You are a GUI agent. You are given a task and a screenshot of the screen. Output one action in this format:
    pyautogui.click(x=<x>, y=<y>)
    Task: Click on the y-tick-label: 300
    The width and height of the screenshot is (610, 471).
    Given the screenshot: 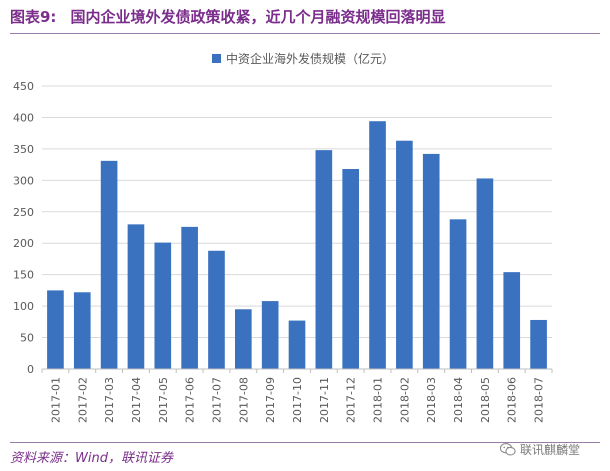 What is the action you would take?
    pyautogui.click(x=23, y=180)
    